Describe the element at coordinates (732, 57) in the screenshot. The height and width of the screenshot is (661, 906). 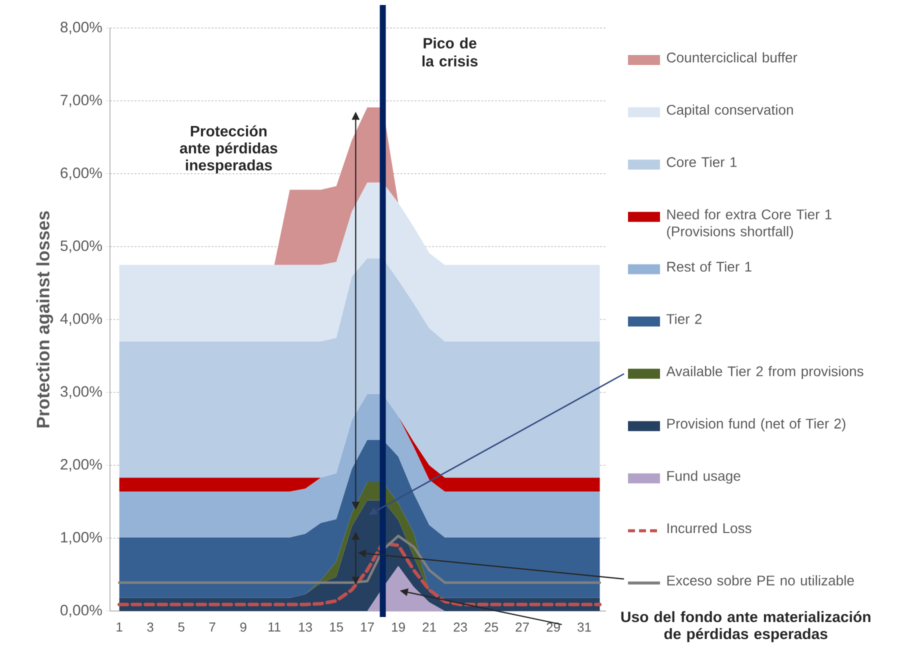
I see `legend-label: Counterciclical buffer` at that location.